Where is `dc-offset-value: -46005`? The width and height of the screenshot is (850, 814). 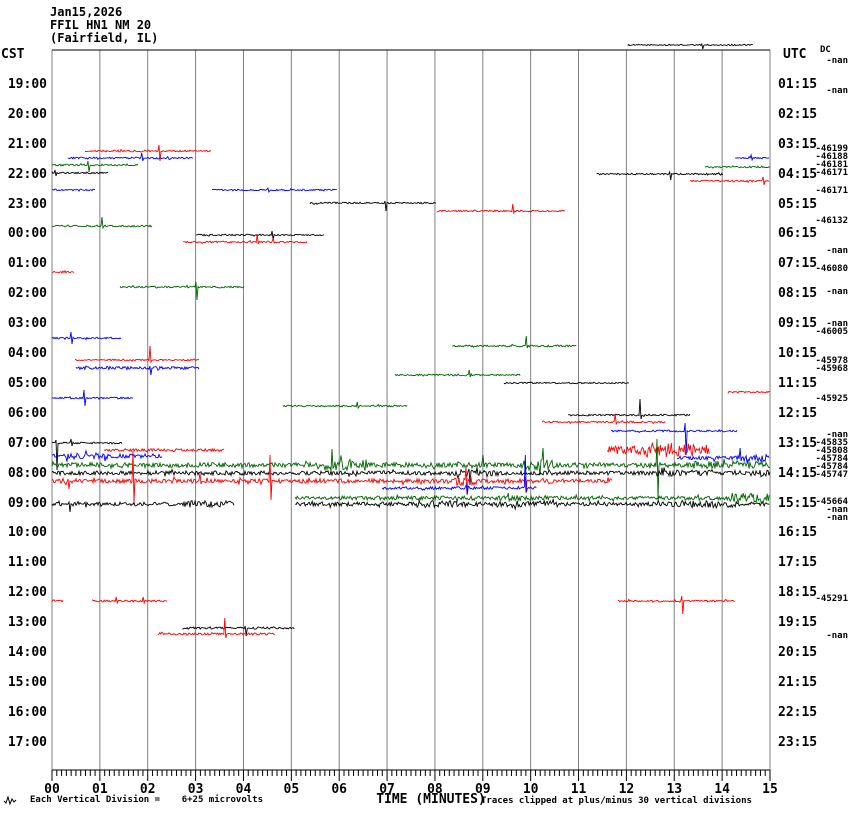
dc-offset-value: -46005 is located at coordinates (831, 332).